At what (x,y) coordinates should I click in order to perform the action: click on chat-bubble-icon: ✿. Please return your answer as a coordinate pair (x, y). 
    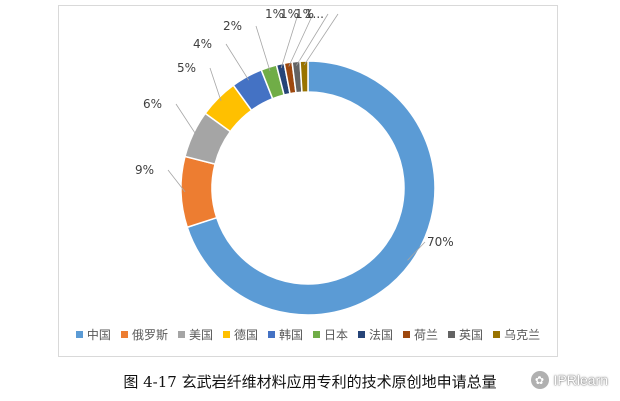
    Looking at the image, I should click on (539, 380).